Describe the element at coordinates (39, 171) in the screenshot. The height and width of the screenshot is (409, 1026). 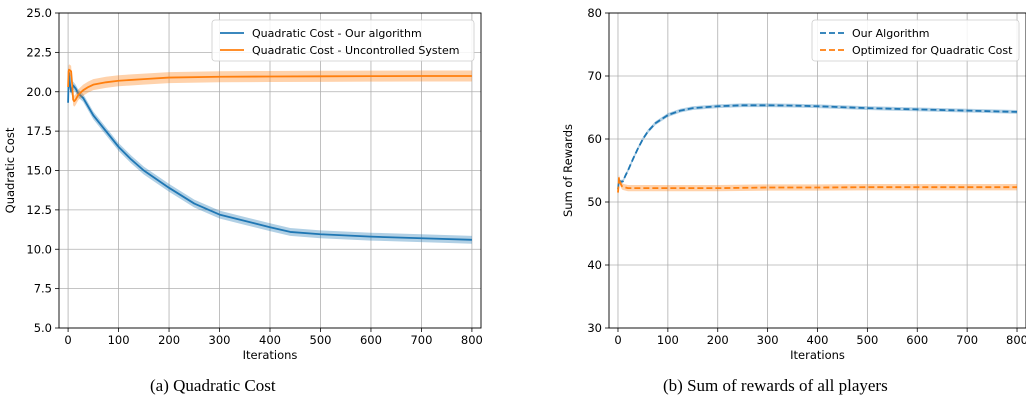
I see `y-tick-label: 15.0` at that location.